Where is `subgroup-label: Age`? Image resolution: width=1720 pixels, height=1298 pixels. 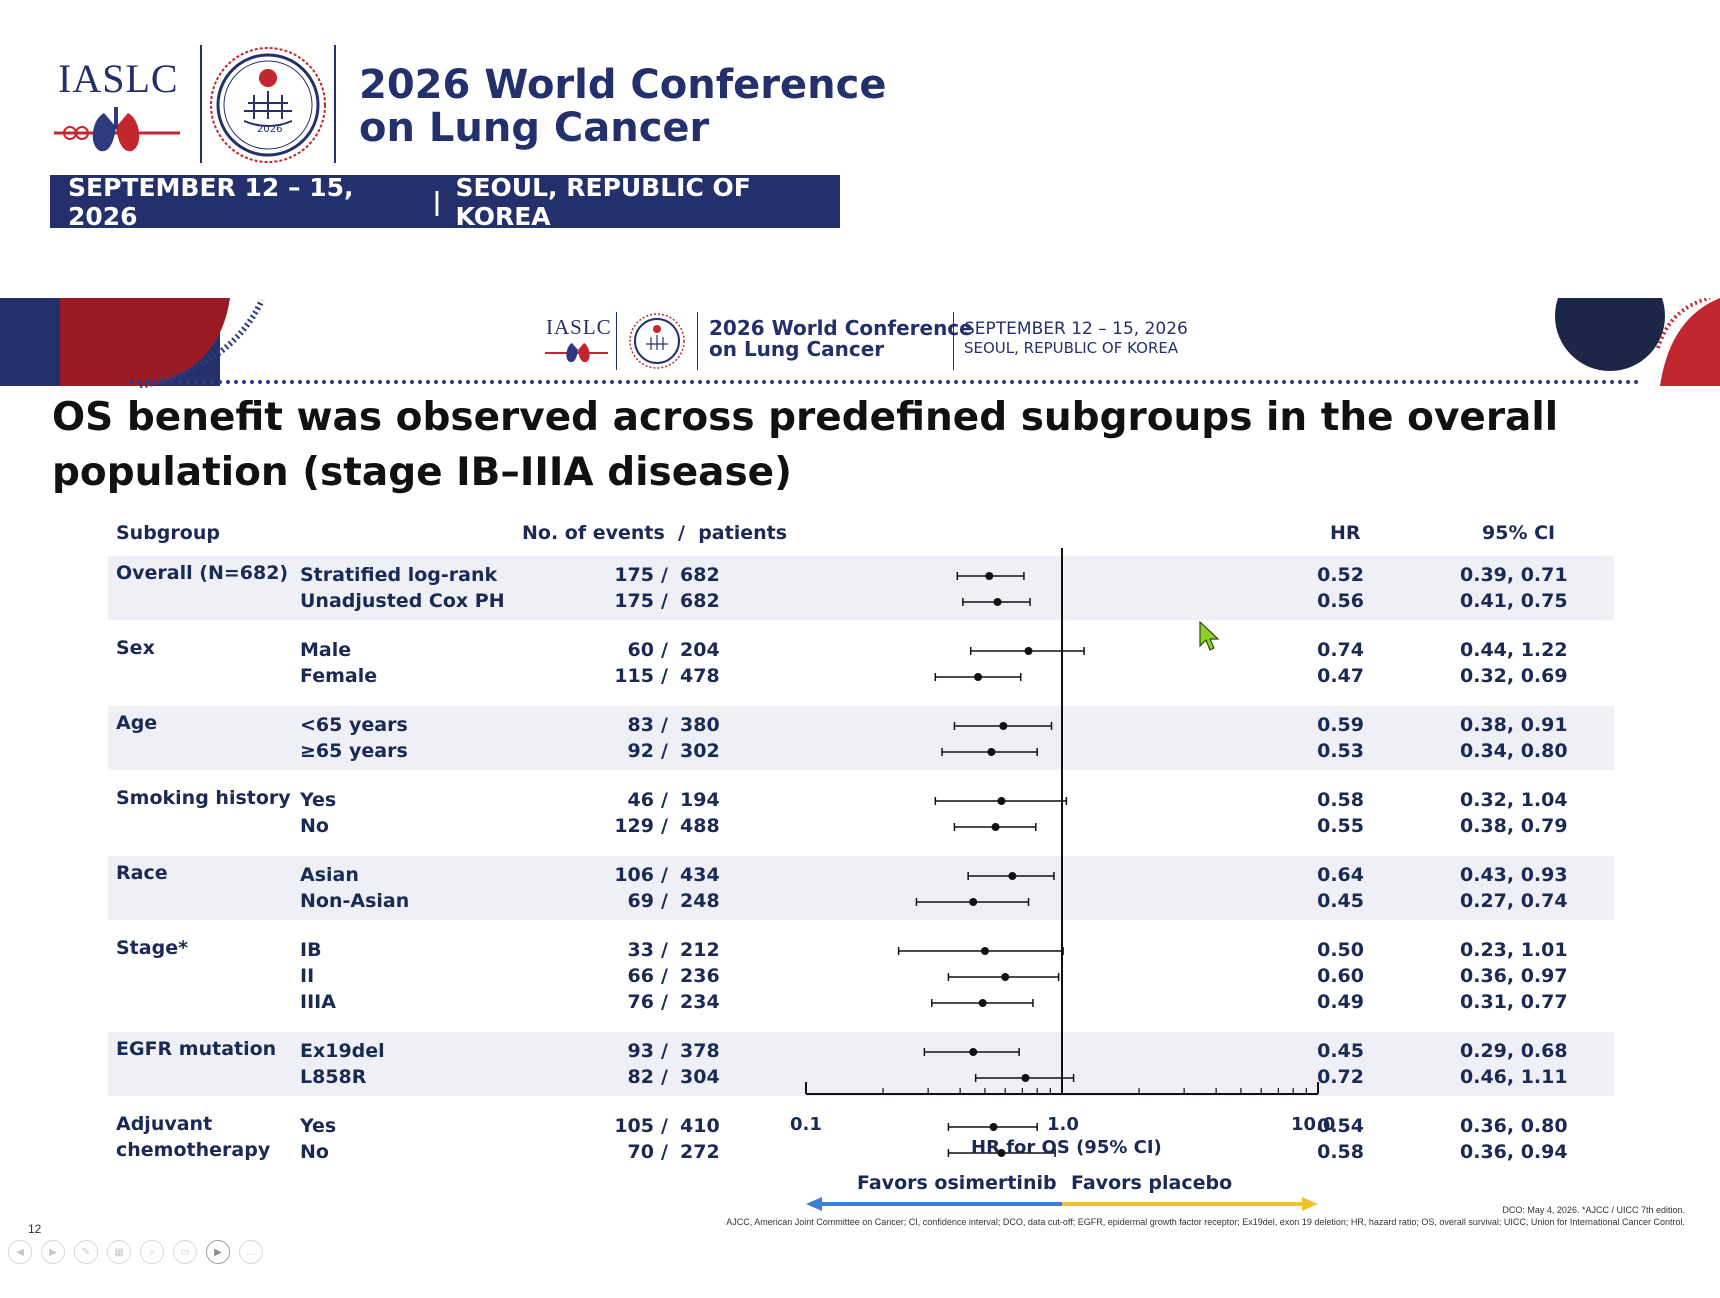
subgroup-label: Age is located at coordinates (137, 723).